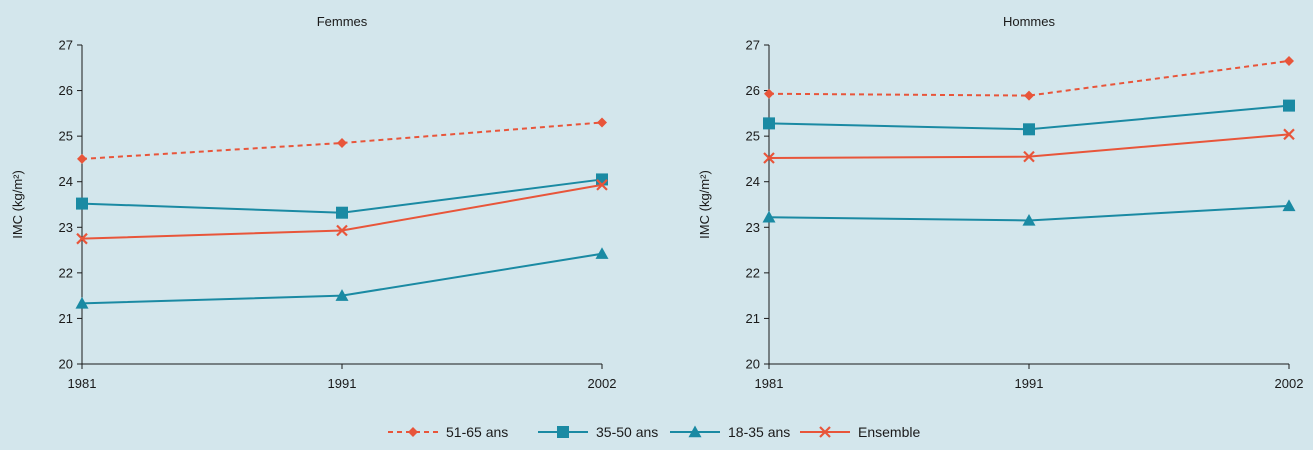  What do you see at coordinates (342, 383) in the screenshot?
I see `x-tick-label-femmes: 1991` at bounding box center [342, 383].